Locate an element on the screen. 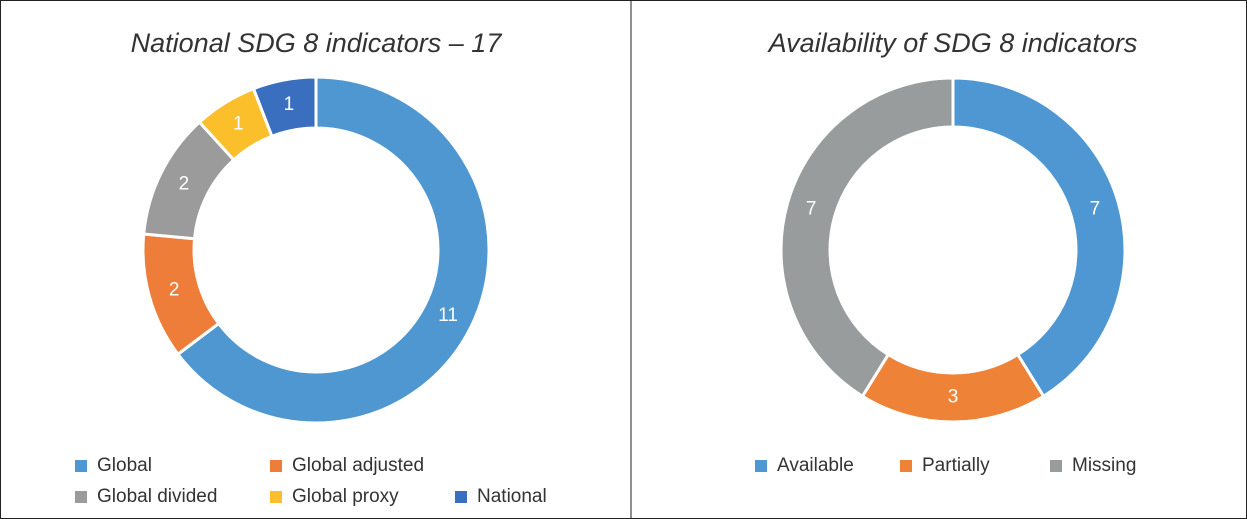 The height and width of the screenshot is (519, 1247). legend-label: Global is located at coordinates (124, 465).